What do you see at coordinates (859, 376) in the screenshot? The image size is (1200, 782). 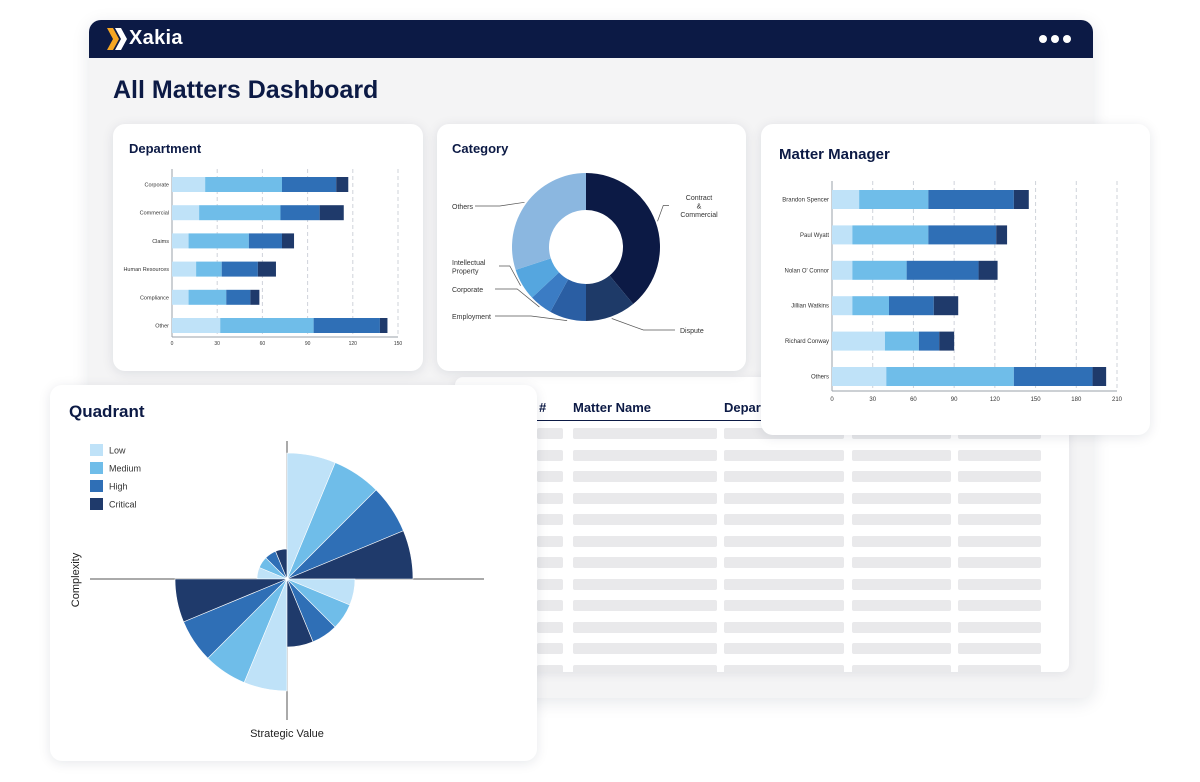 I see `bar-others-low` at bounding box center [859, 376].